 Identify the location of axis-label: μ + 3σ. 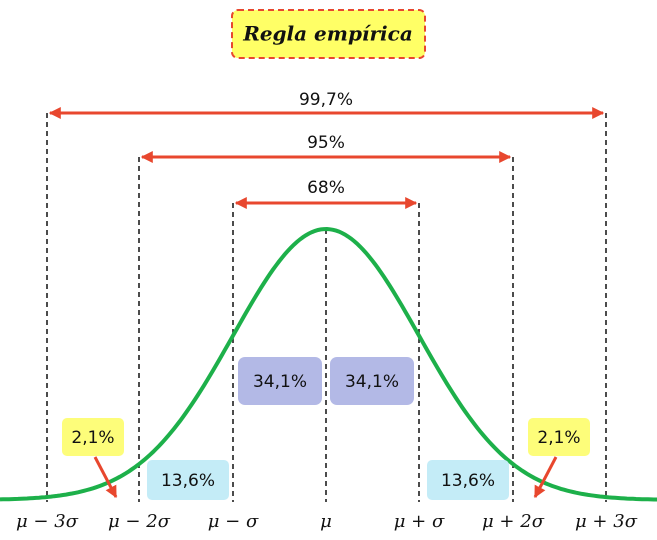
(606, 521).